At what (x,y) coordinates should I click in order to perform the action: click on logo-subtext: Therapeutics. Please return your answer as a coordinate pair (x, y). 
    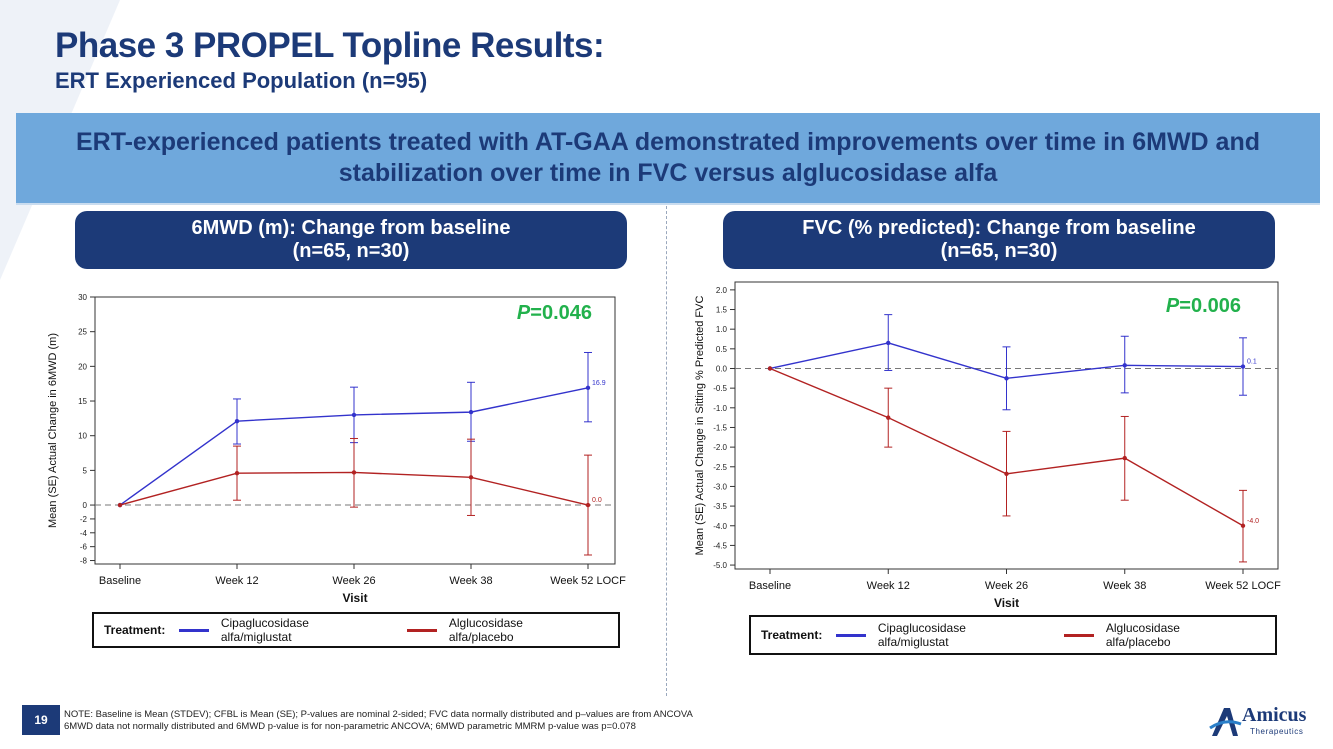
    Looking at the image, I should click on (1277, 731).